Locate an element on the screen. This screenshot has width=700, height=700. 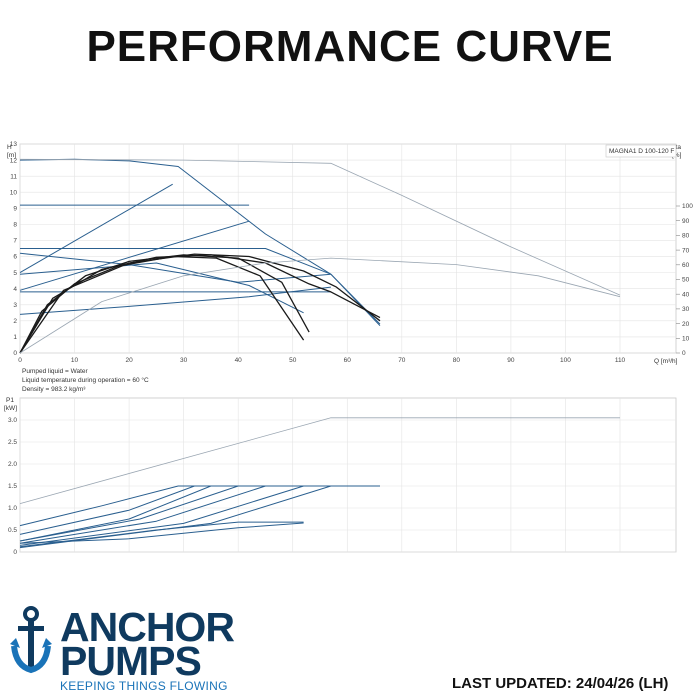
head-x-tick-label: 50 is located at coordinates (293, 360).